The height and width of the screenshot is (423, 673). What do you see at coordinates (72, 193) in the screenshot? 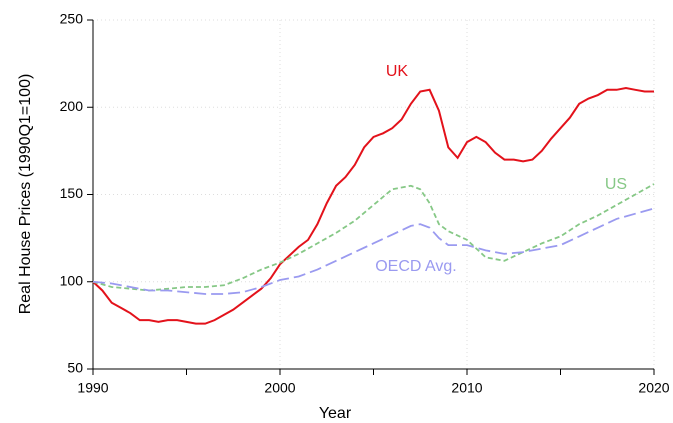
I see `y-tick-label: 150` at bounding box center [72, 193].